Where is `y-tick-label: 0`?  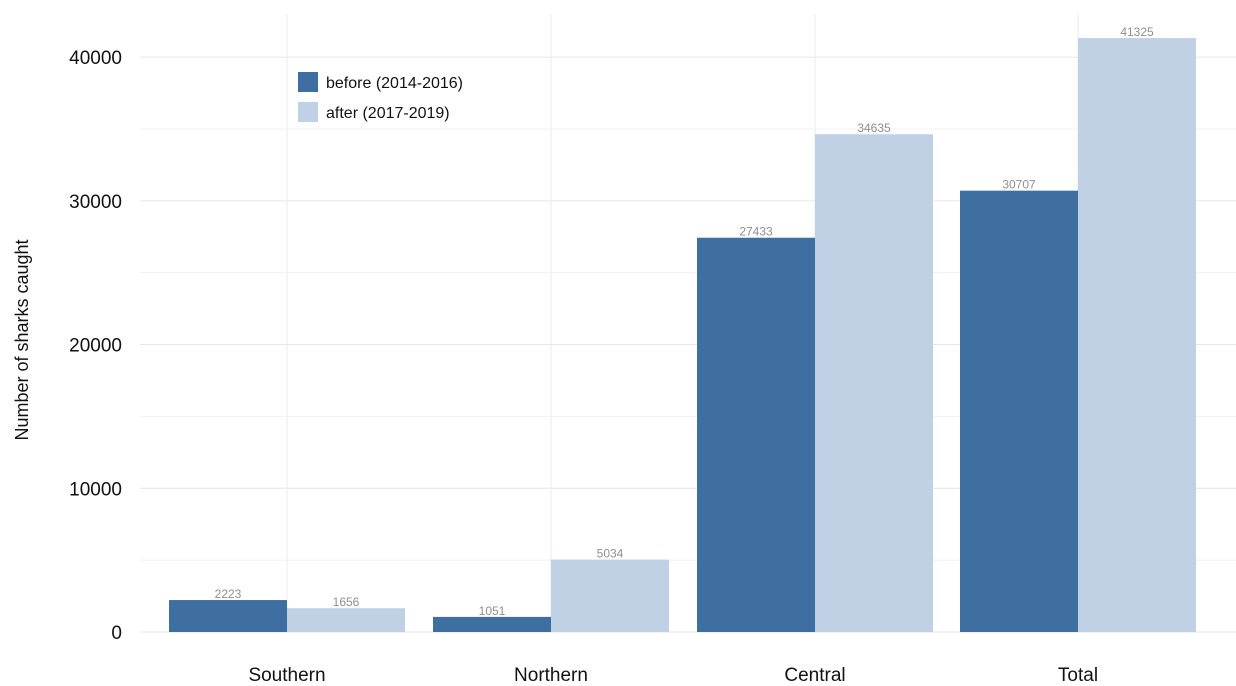 y-tick-label: 0 is located at coordinates (116, 633).